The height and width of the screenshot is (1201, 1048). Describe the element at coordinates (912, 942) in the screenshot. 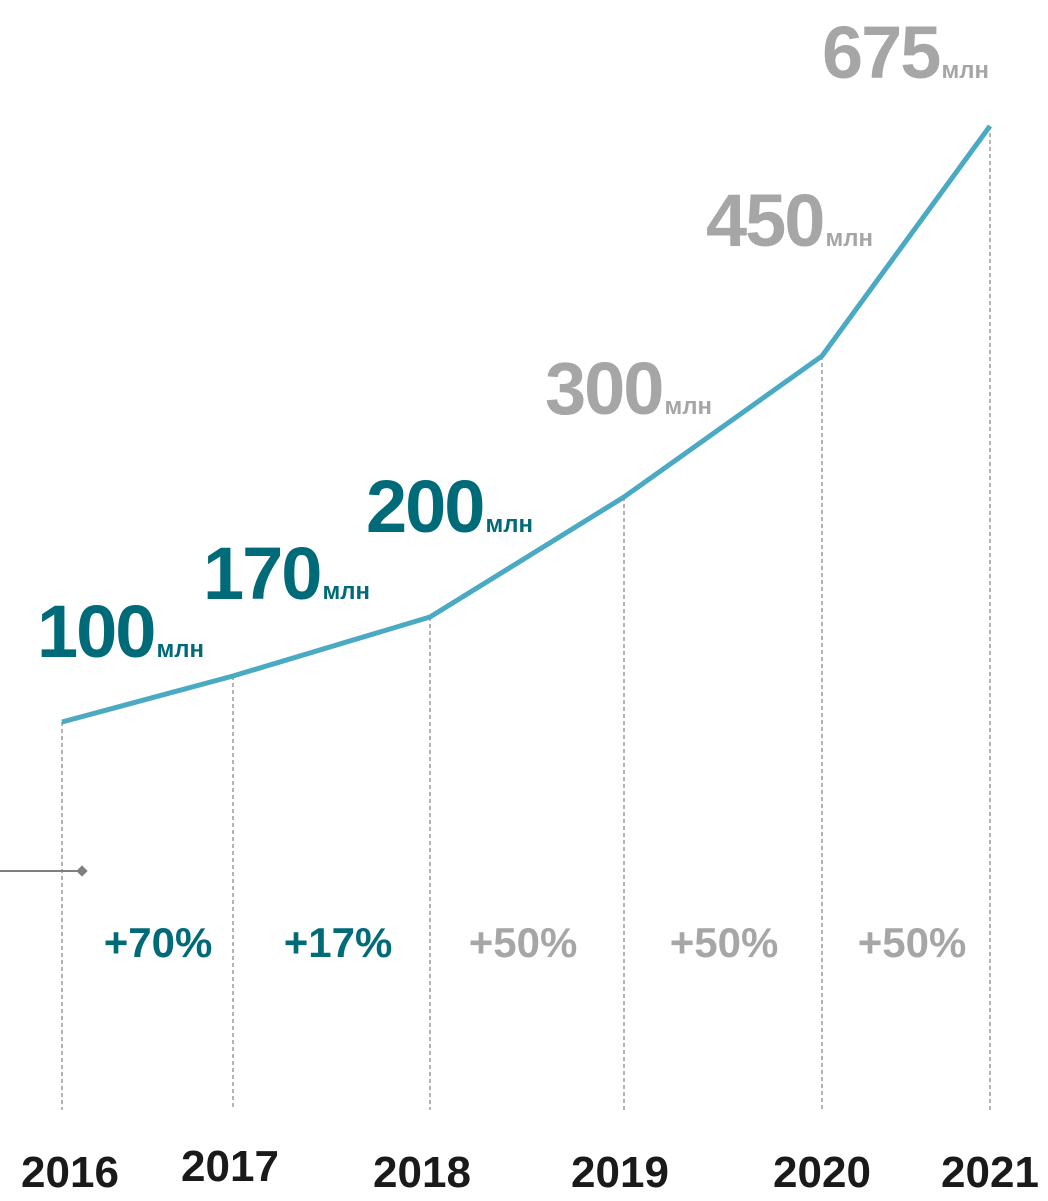

I see `growth-label-5: +50%` at that location.